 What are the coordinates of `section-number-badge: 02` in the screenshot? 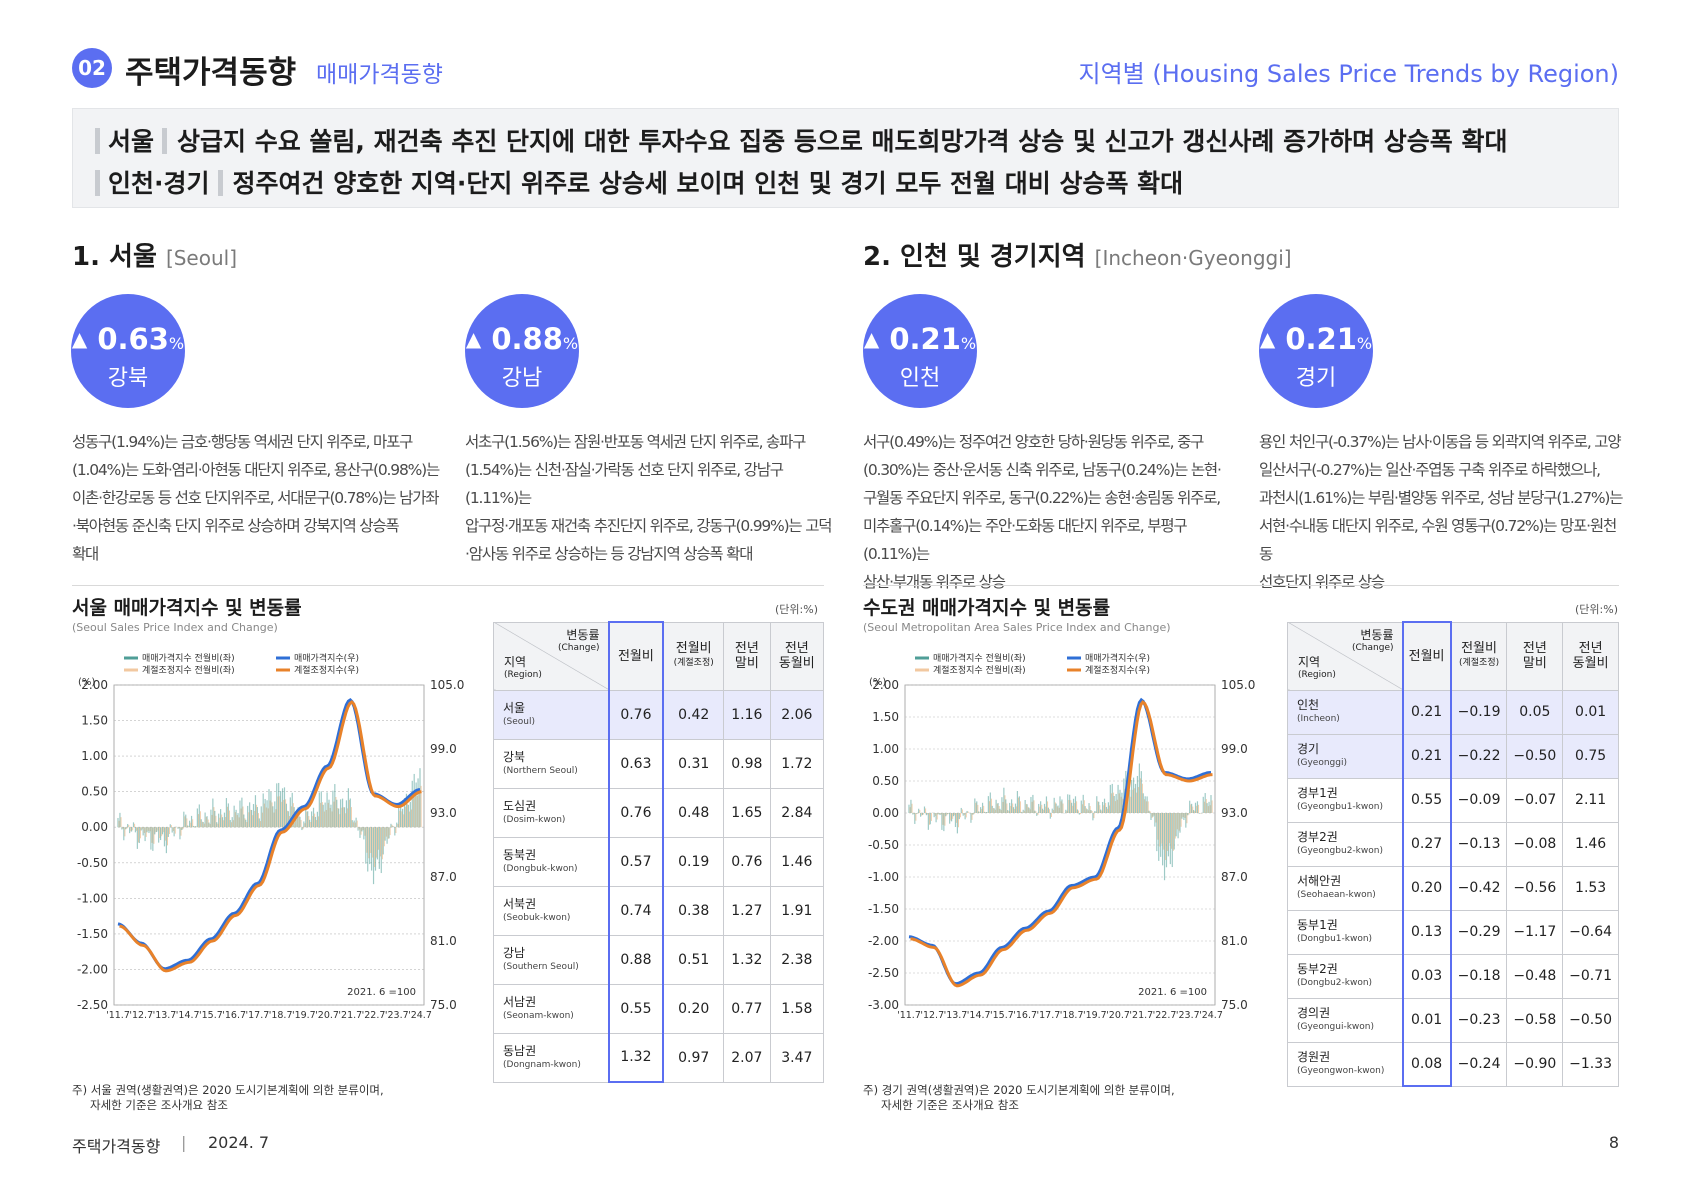 It's located at (92, 68).